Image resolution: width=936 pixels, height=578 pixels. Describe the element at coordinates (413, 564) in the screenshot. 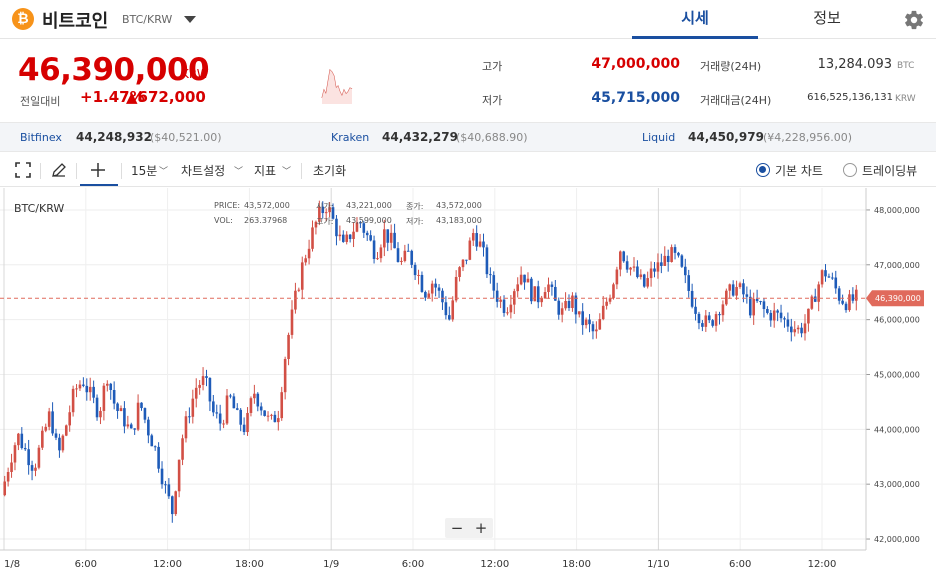

I see `x-tick-label: 6:00` at that location.